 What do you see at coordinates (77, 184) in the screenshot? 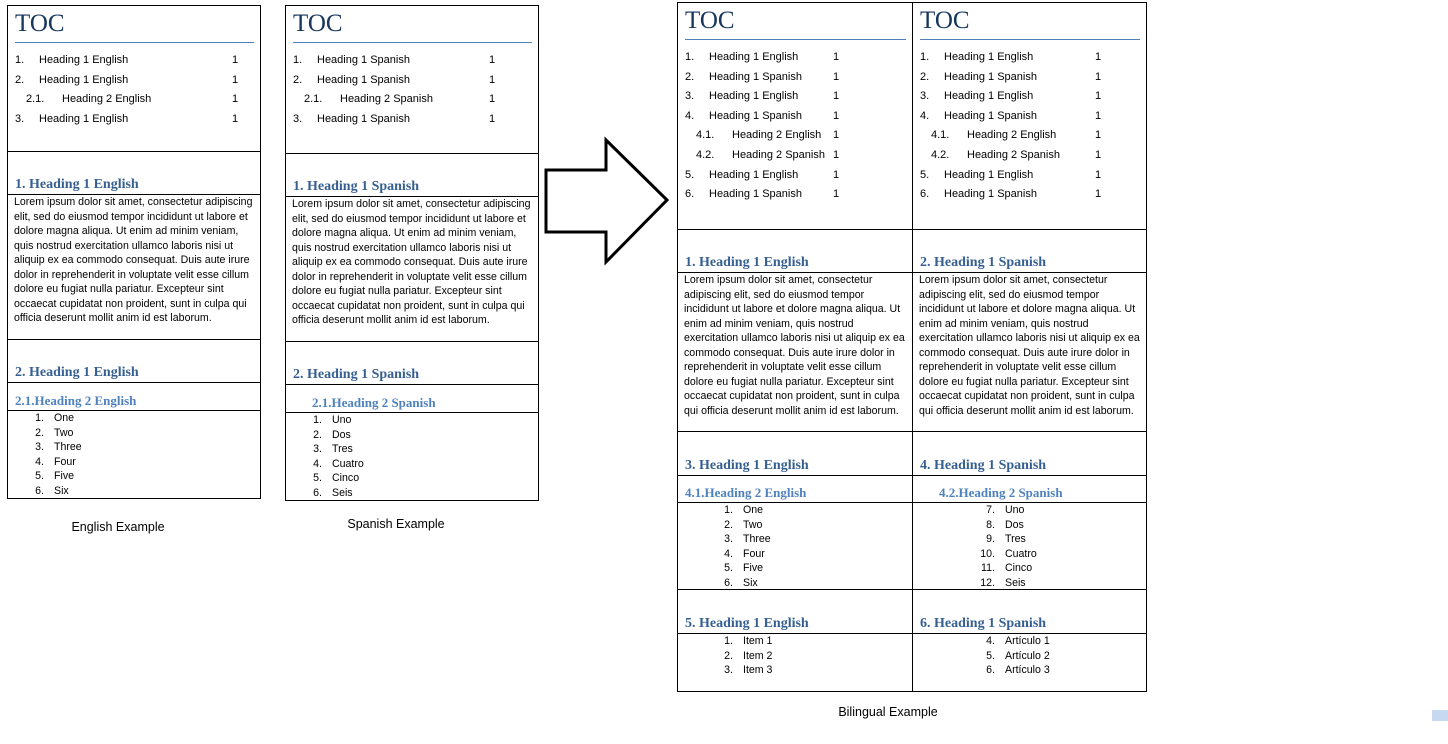
I see `heading-1: 1. Heading 1 English` at bounding box center [77, 184].